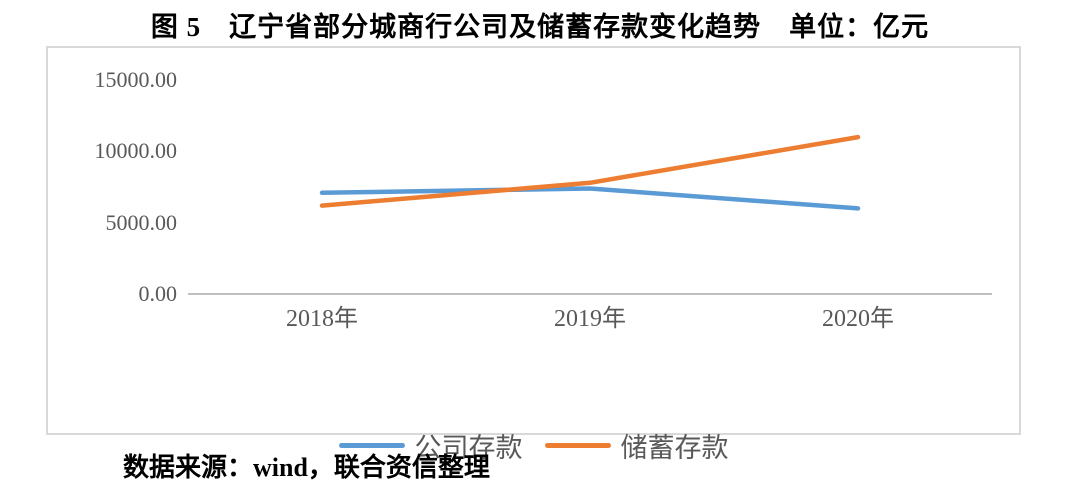  Describe the element at coordinates (322, 319) in the screenshot. I see `x-axis-tick-label-2018: 2018年` at that location.